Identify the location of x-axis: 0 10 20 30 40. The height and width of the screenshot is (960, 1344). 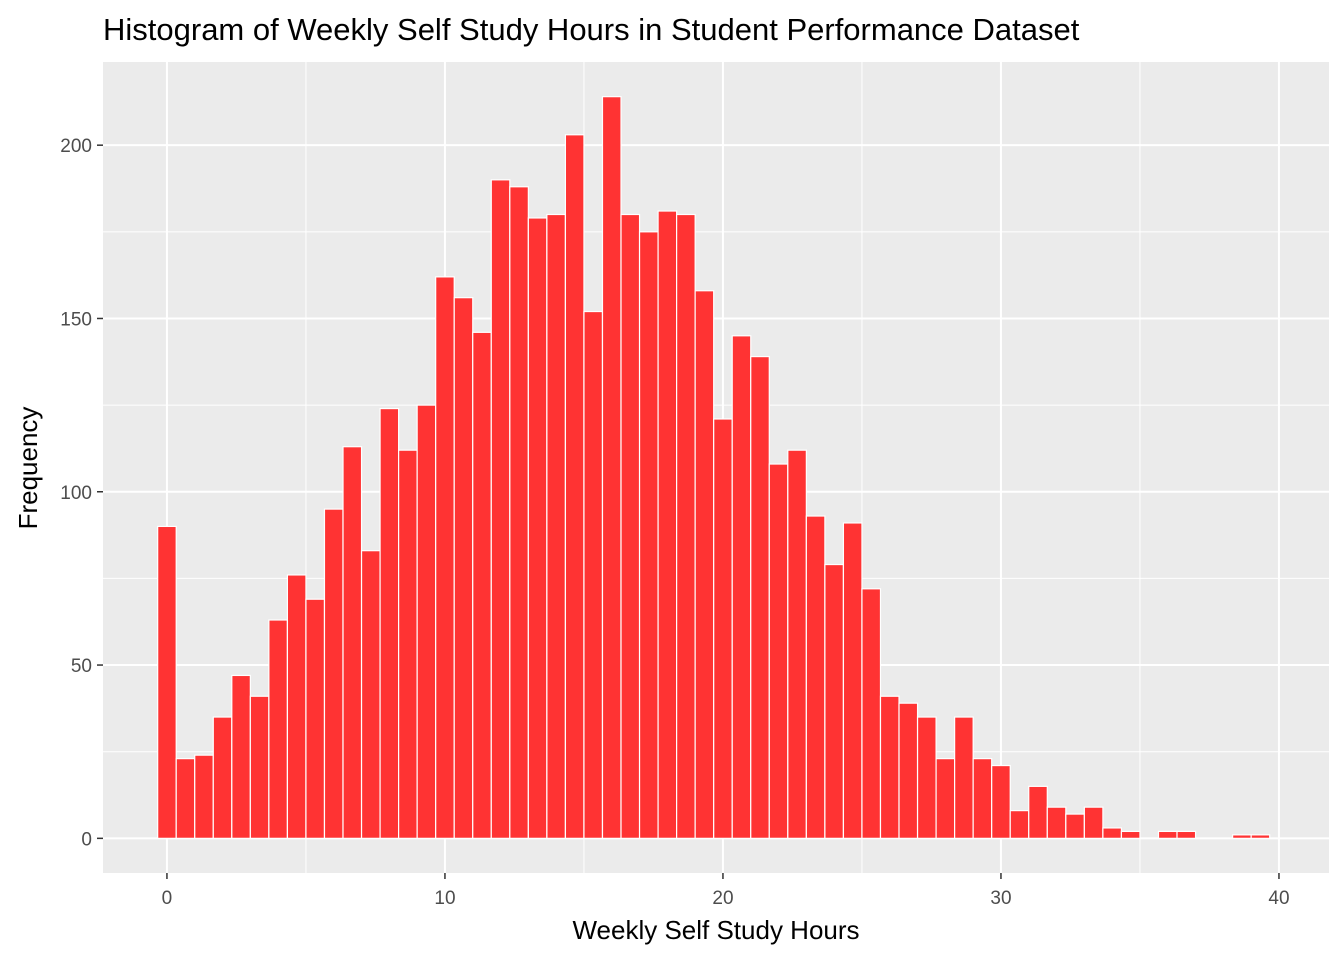
(726, 891).